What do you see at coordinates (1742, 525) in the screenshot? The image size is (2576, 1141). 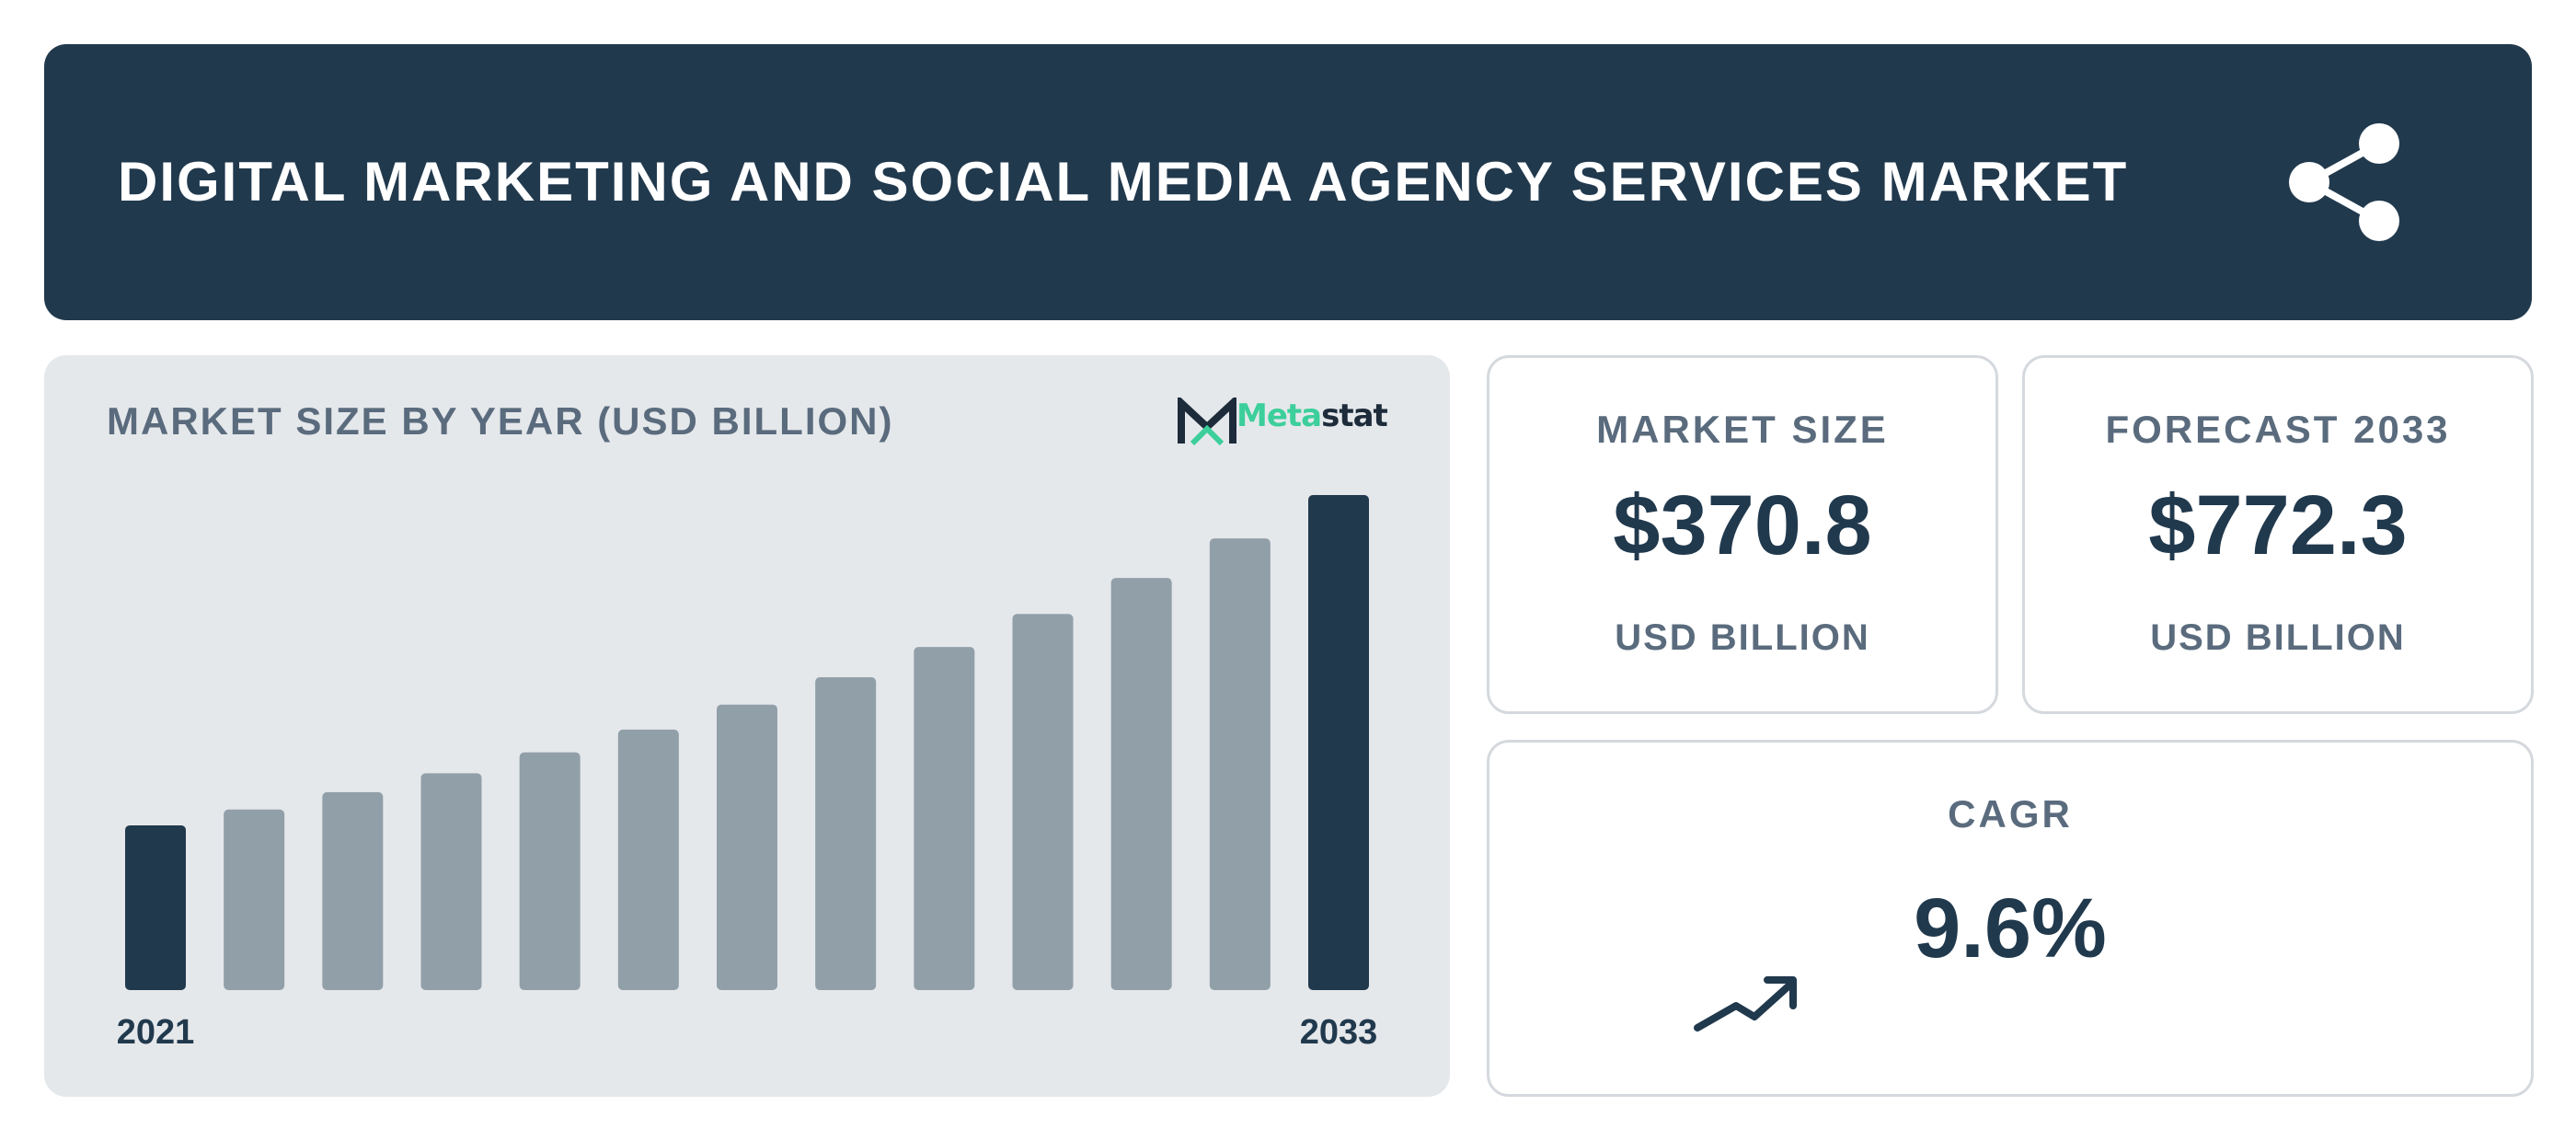 I see `market-size-value: $370.8` at bounding box center [1742, 525].